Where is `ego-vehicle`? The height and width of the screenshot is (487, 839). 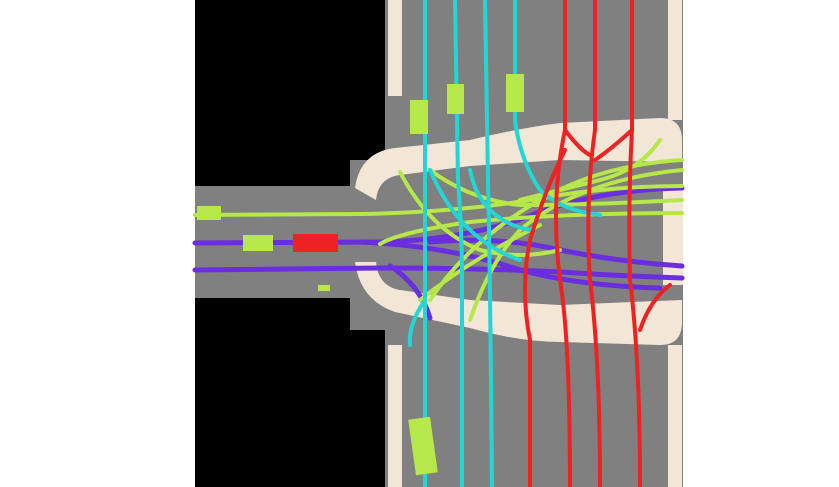 ego-vehicle is located at coordinates (315, 243).